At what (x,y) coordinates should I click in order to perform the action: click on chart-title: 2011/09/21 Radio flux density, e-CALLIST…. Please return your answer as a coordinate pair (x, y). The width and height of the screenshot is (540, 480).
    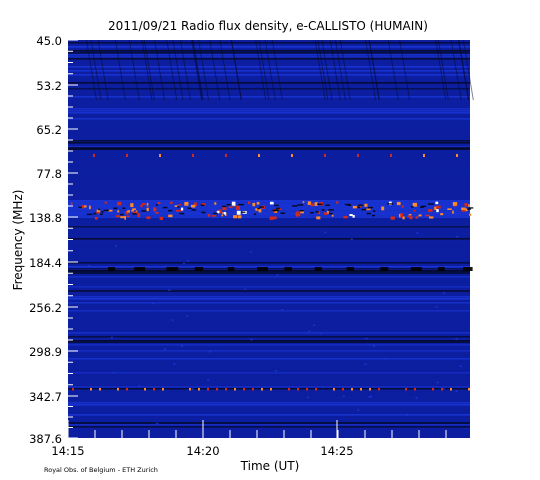
    Looking at the image, I should click on (268, 26).